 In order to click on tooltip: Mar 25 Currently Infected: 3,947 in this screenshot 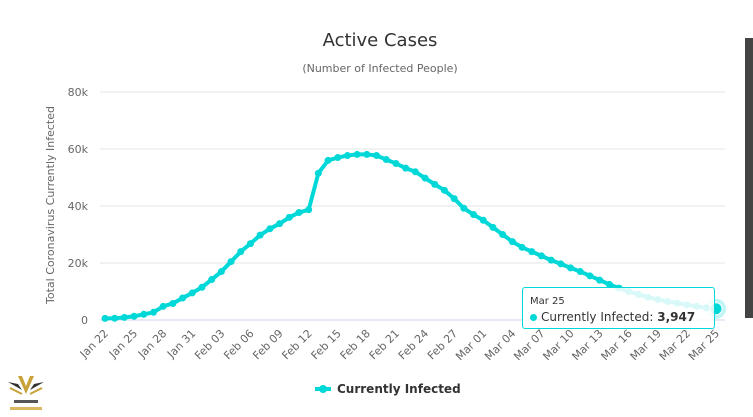, I will do `click(618, 308)`.